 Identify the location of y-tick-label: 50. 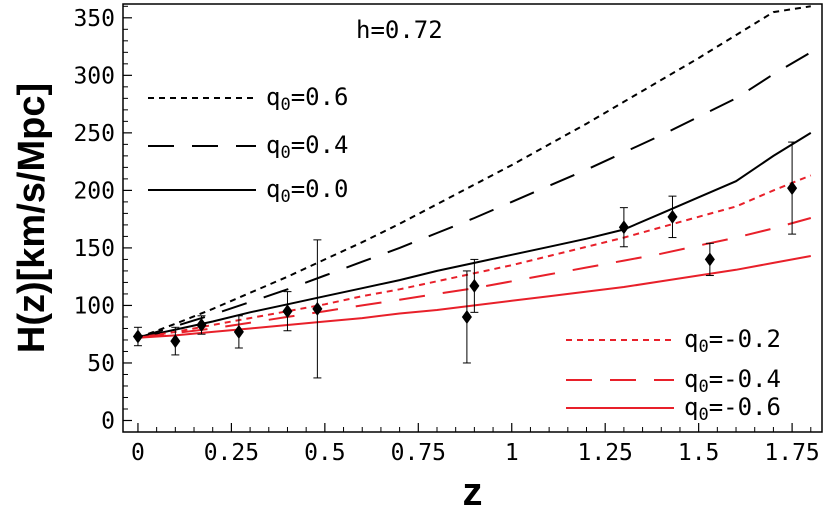
(101, 364).